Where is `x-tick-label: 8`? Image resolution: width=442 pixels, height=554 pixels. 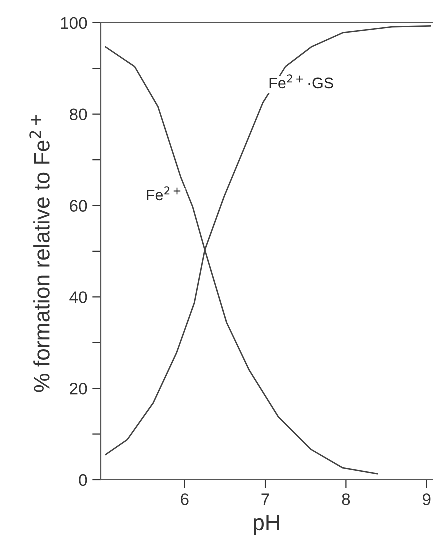
x-tick-label: 8 is located at coordinates (346, 500).